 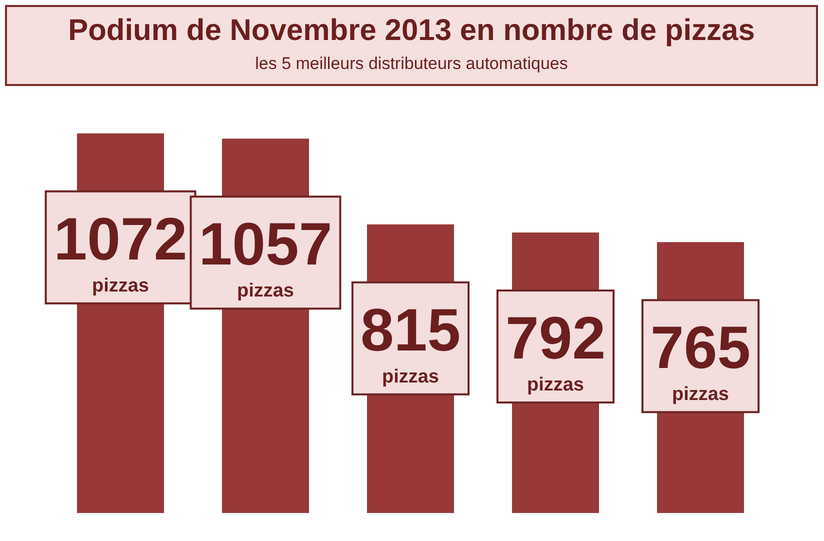 I want to click on data-label: 815 pizzas, so click(x=410, y=342).